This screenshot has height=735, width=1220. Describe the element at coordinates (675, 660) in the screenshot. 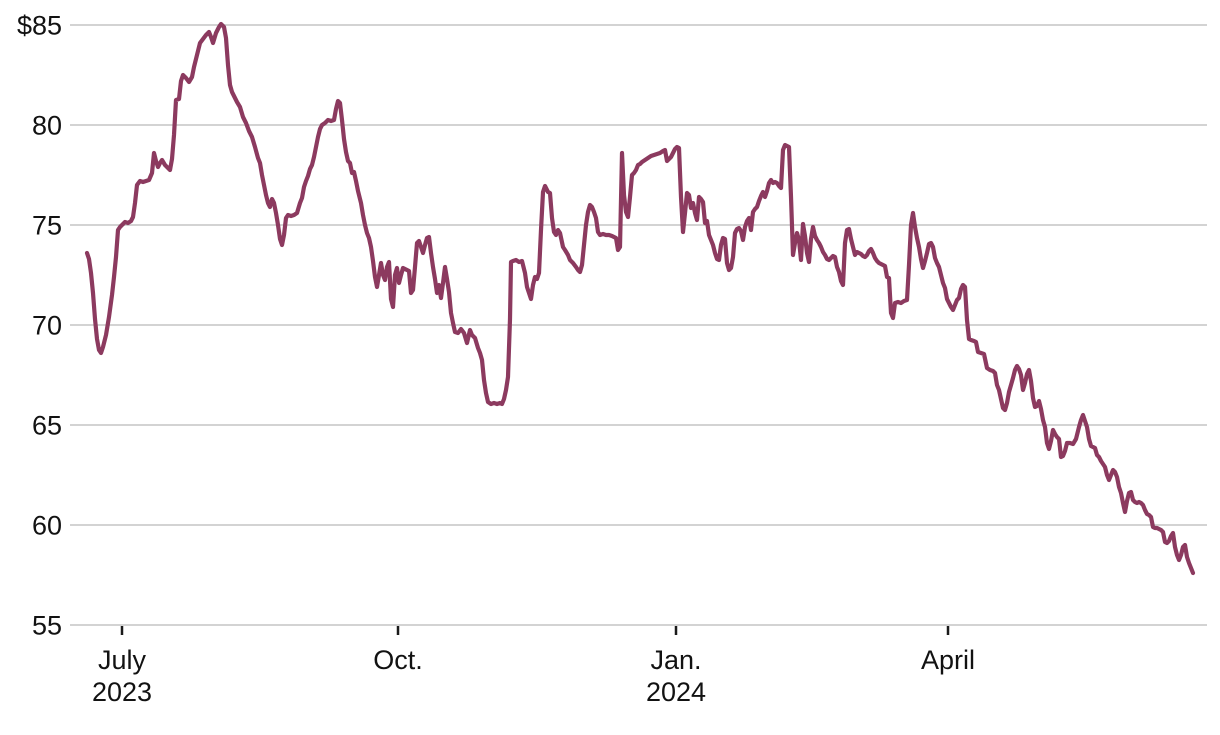

I see `x-axis-label: Jan.` at that location.